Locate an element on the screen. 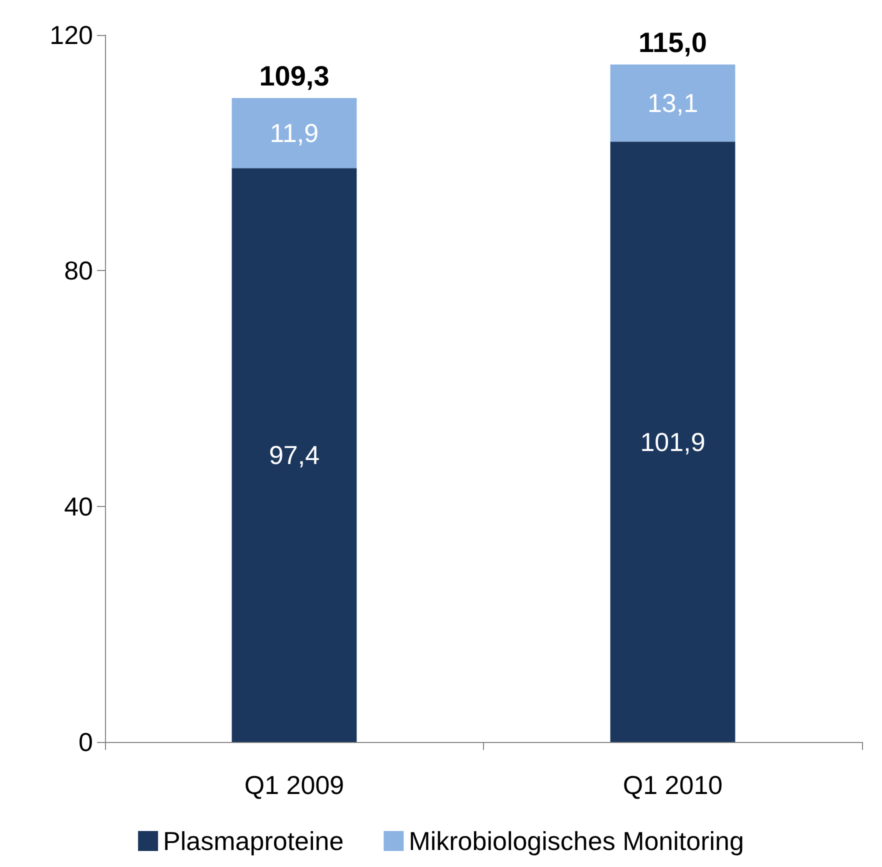 This screenshot has width=882, height=867. legend-label: Plasmaproteine is located at coordinates (253, 841).